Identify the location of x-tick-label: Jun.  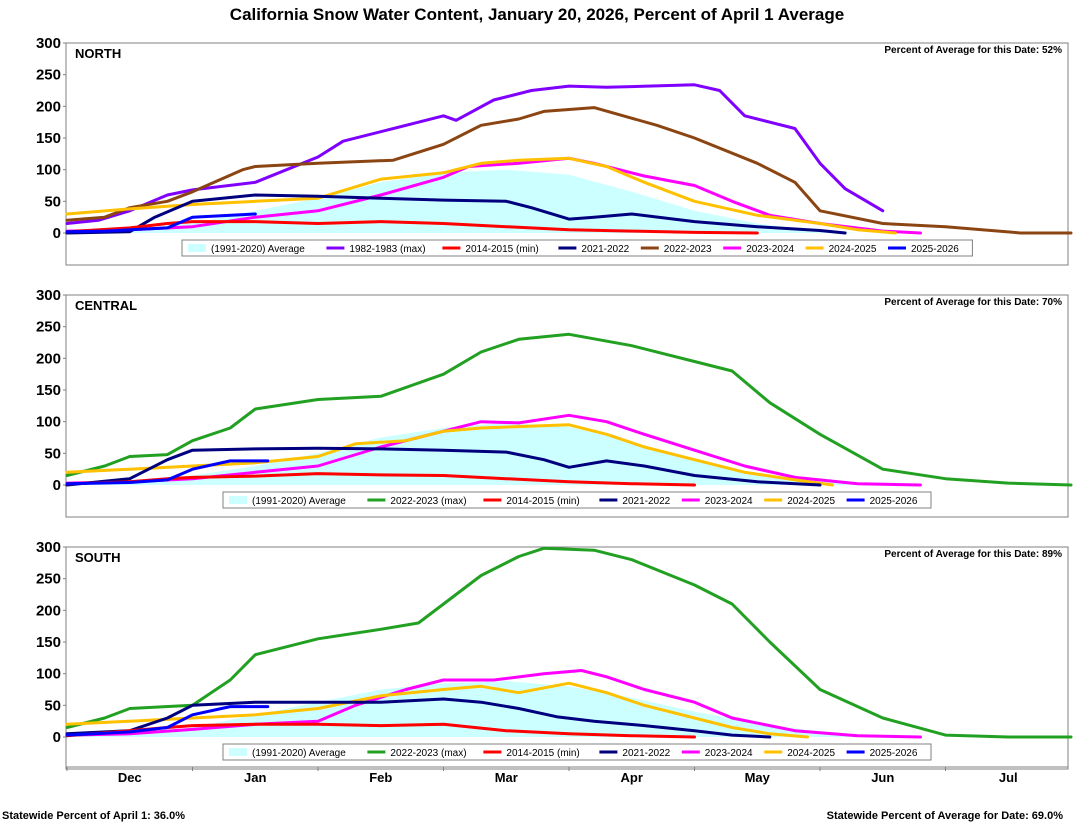
(882, 777).